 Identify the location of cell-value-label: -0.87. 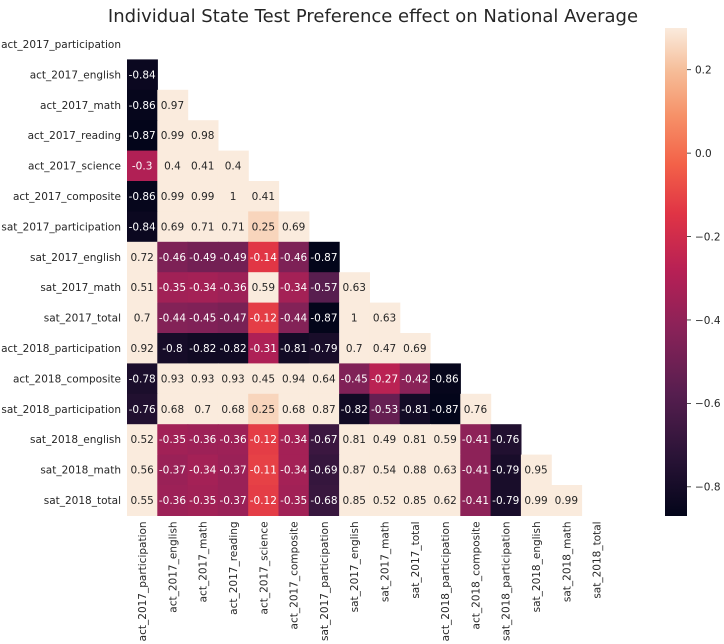
(142, 136).